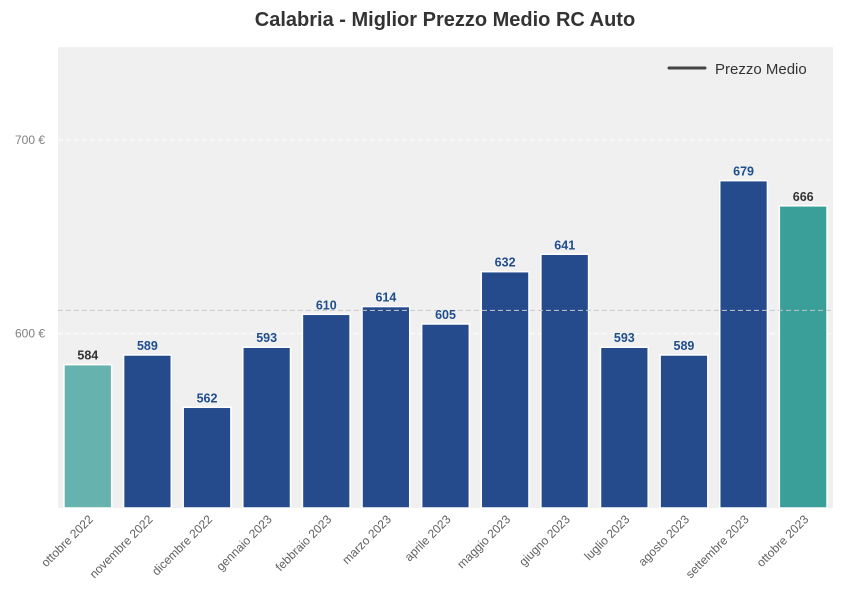 This screenshot has width=845, height=610. I want to click on bar-value-label: 562, so click(207, 398).